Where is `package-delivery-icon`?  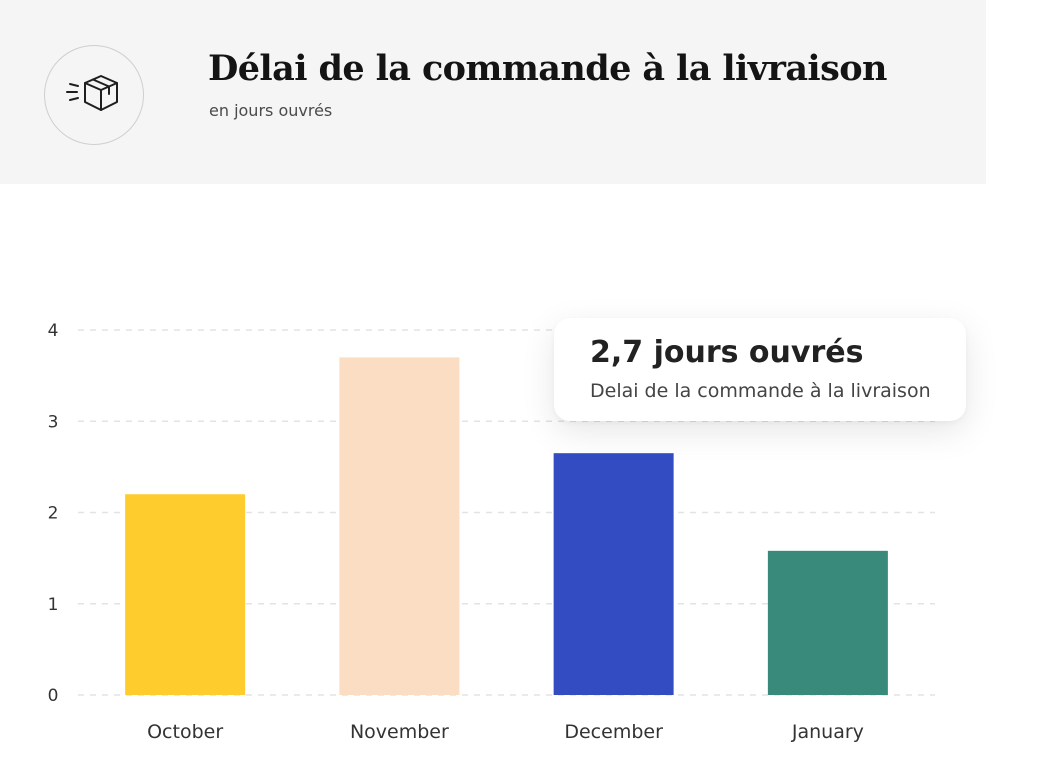
package-delivery-icon is located at coordinates (94, 95).